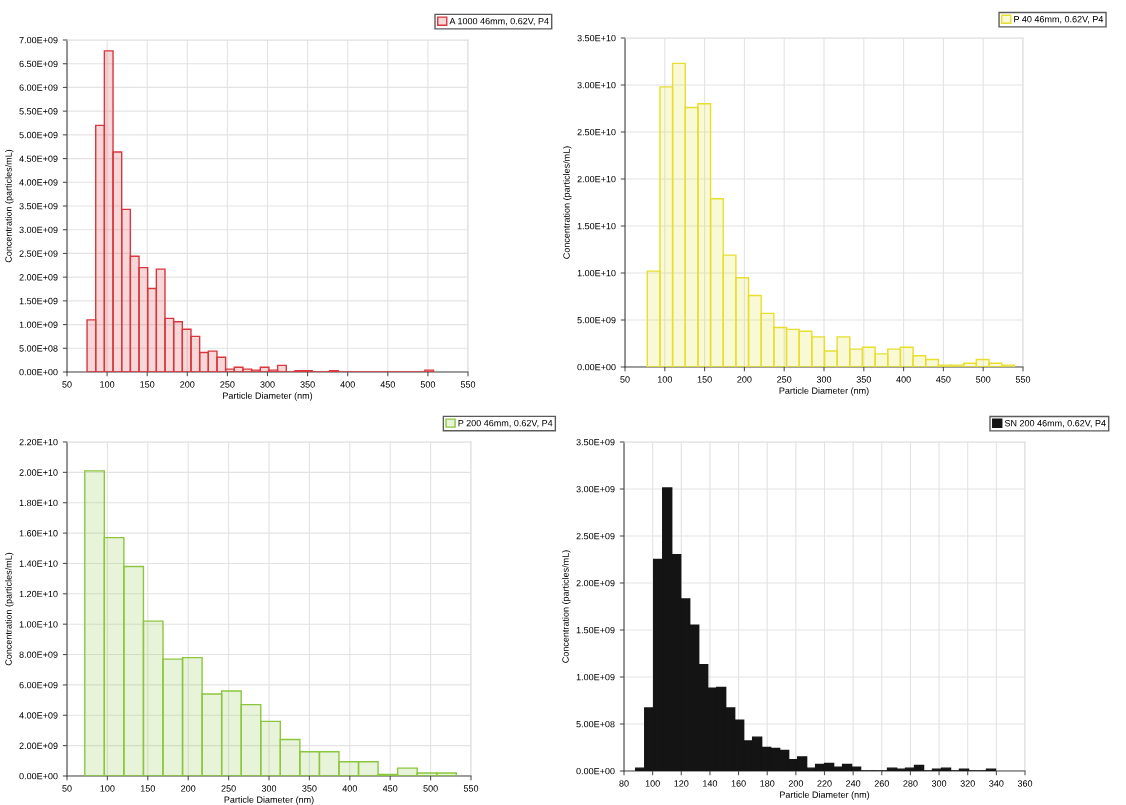  I want to click on legend-label: P 40 46mm, 0.62V, P4, so click(1059, 20).